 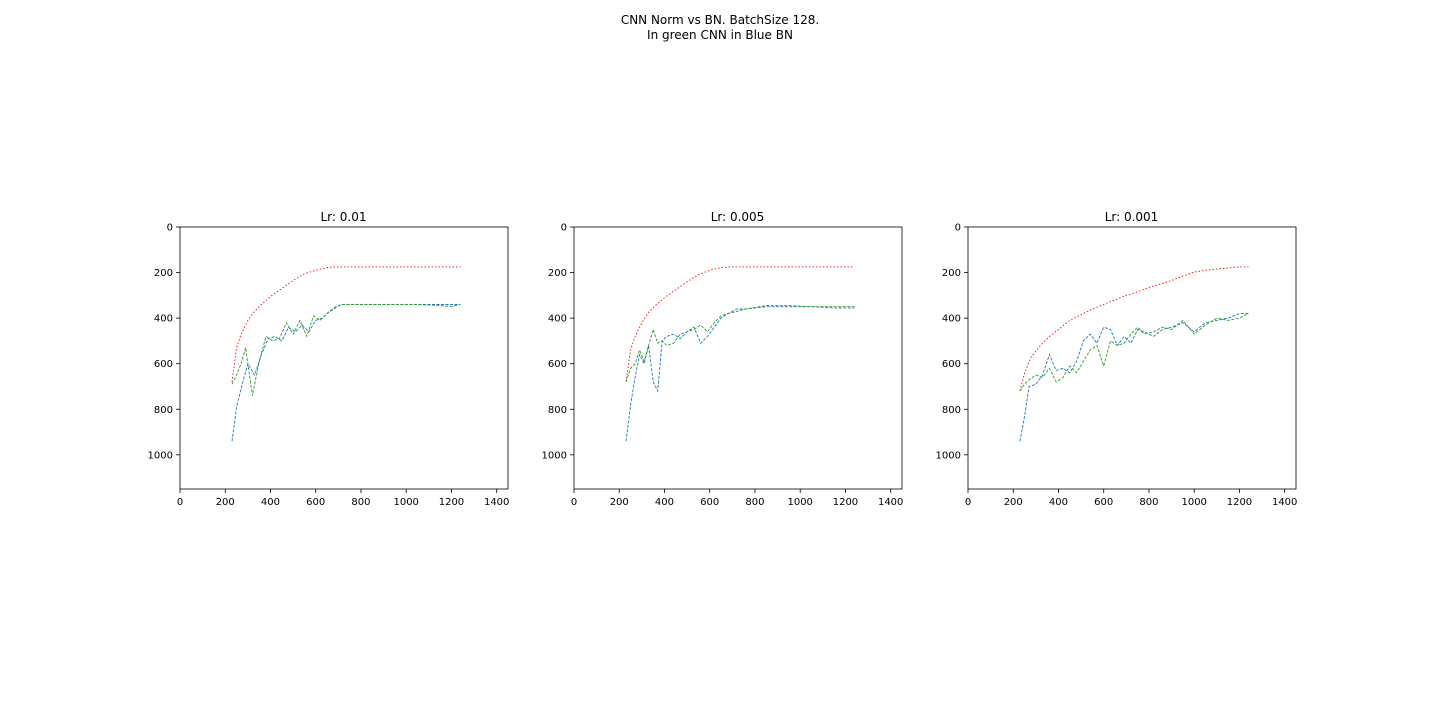 I want to click on figure-title-line-1: CNN Norm vs BN. BatchSize 128., so click(x=720, y=20).